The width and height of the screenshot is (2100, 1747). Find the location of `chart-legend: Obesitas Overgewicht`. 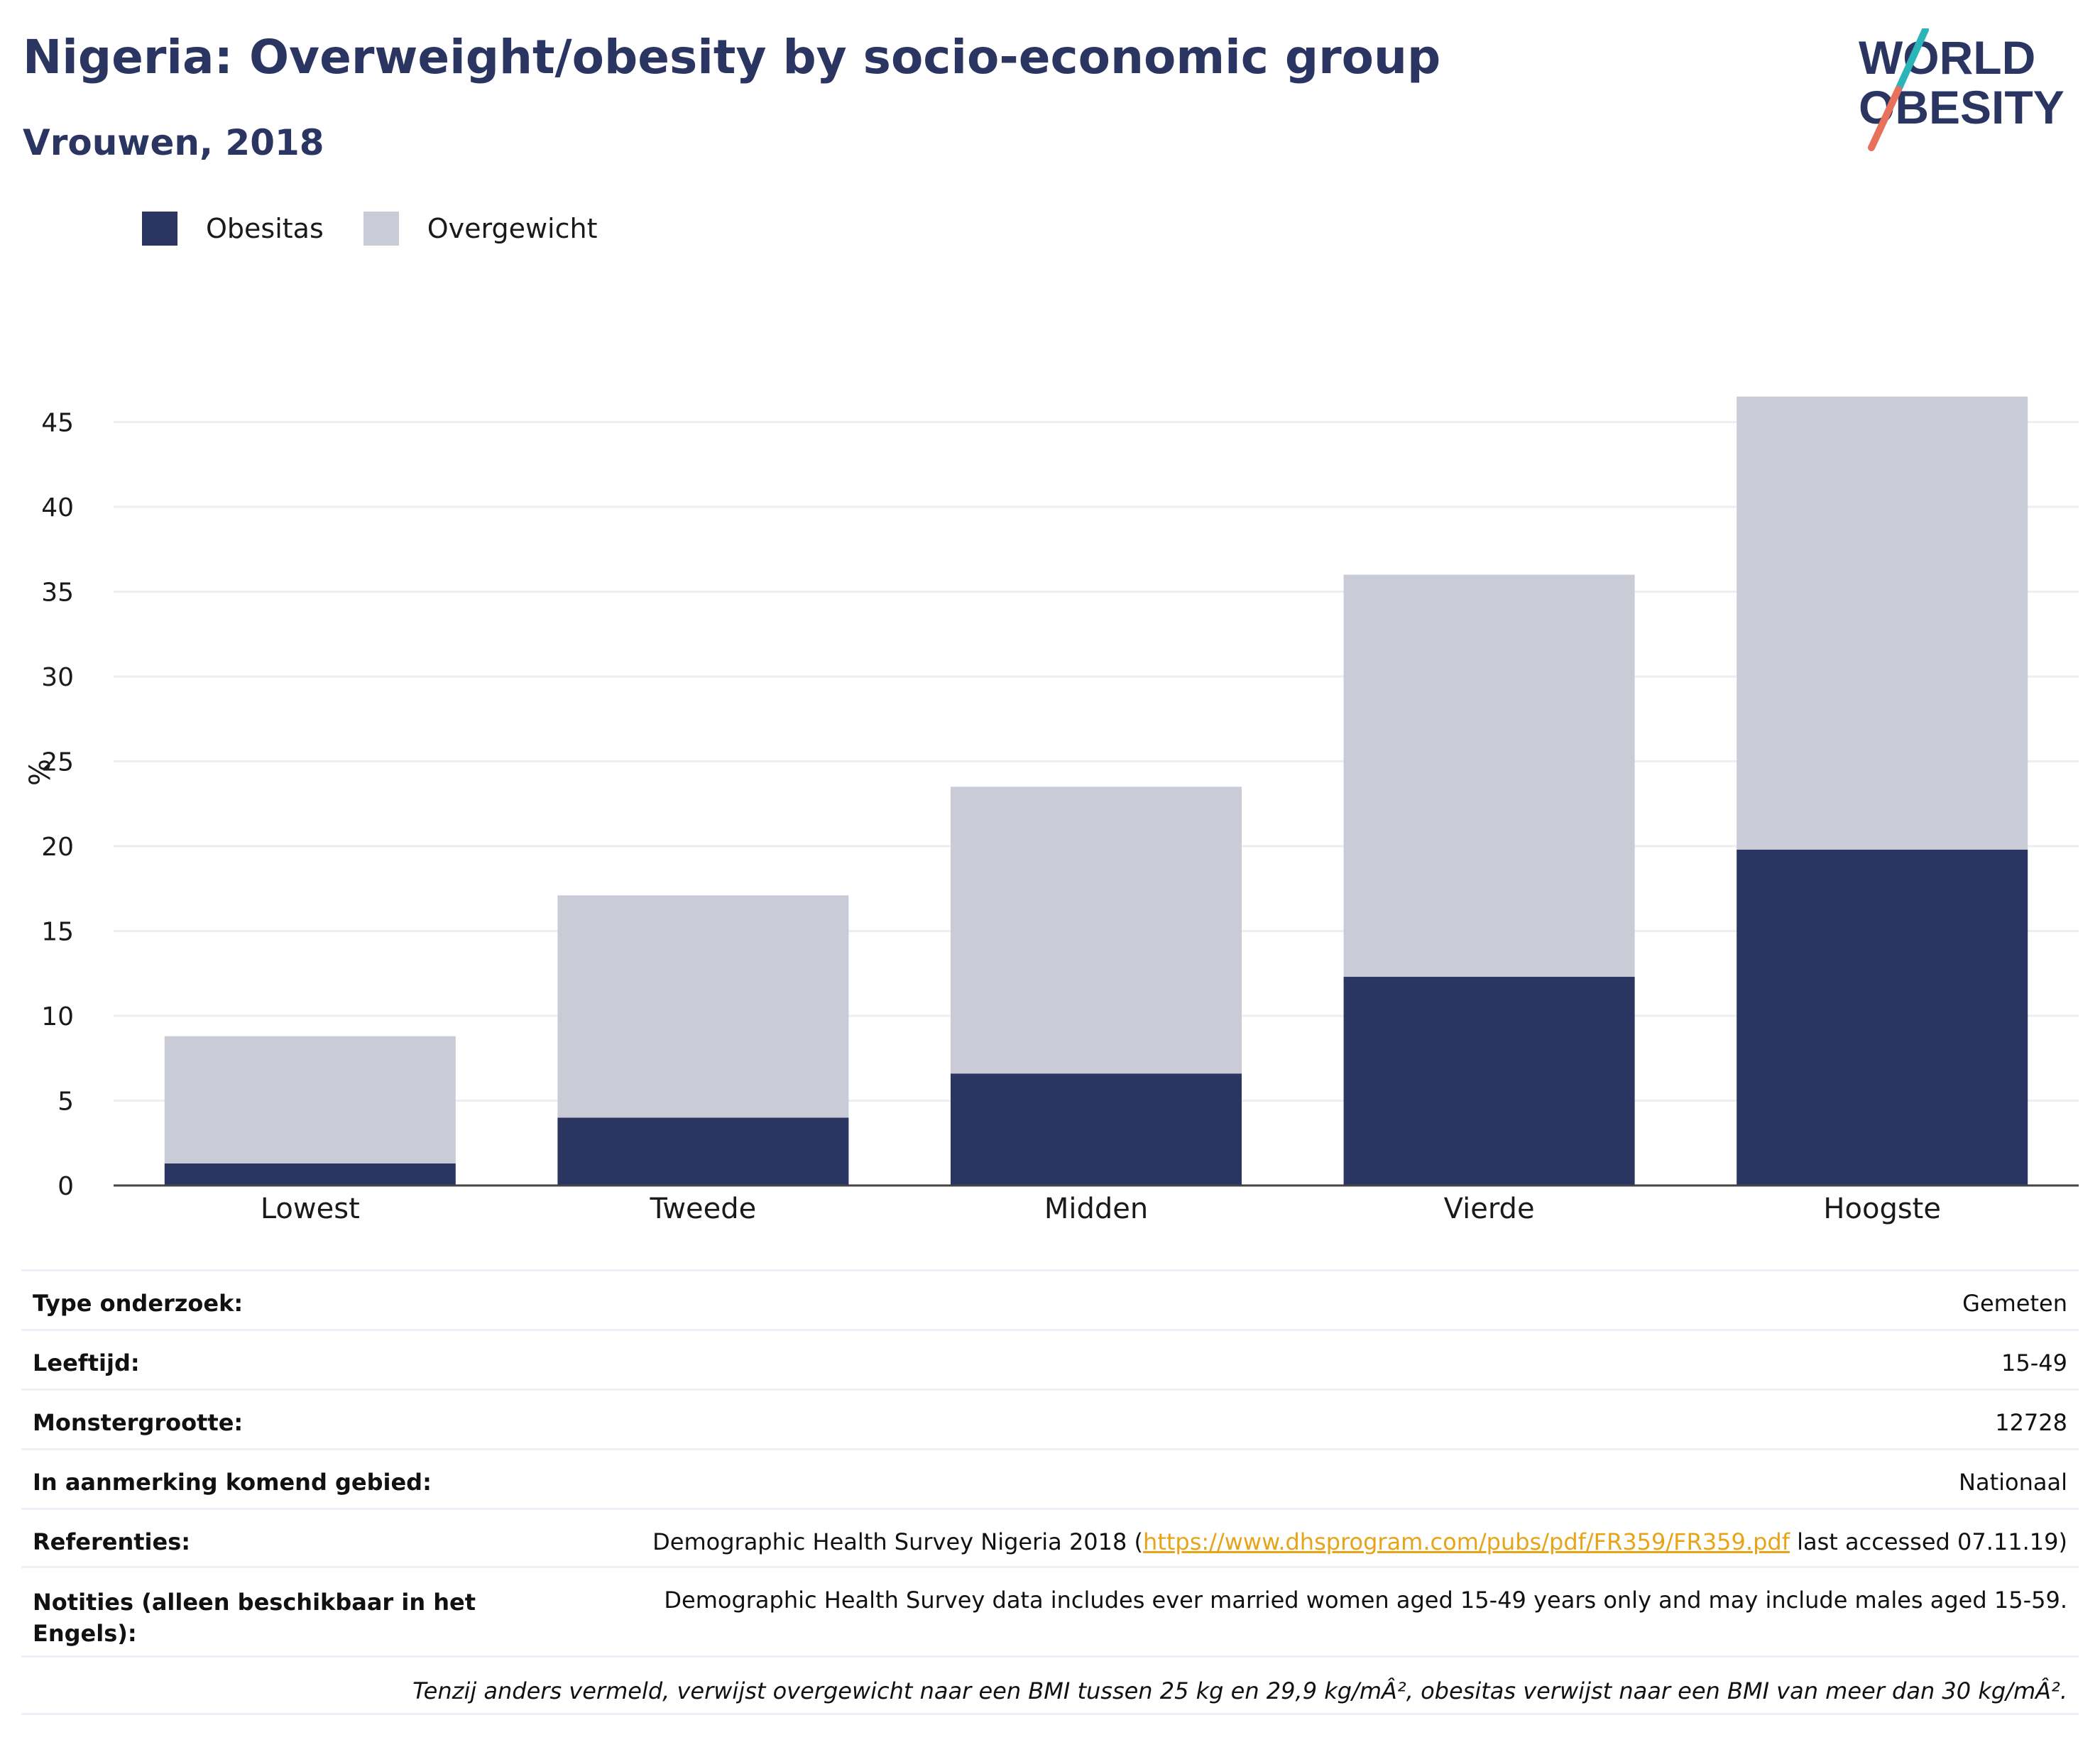

chart-legend: Obesitas Overgewicht is located at coordinates (390, 228).